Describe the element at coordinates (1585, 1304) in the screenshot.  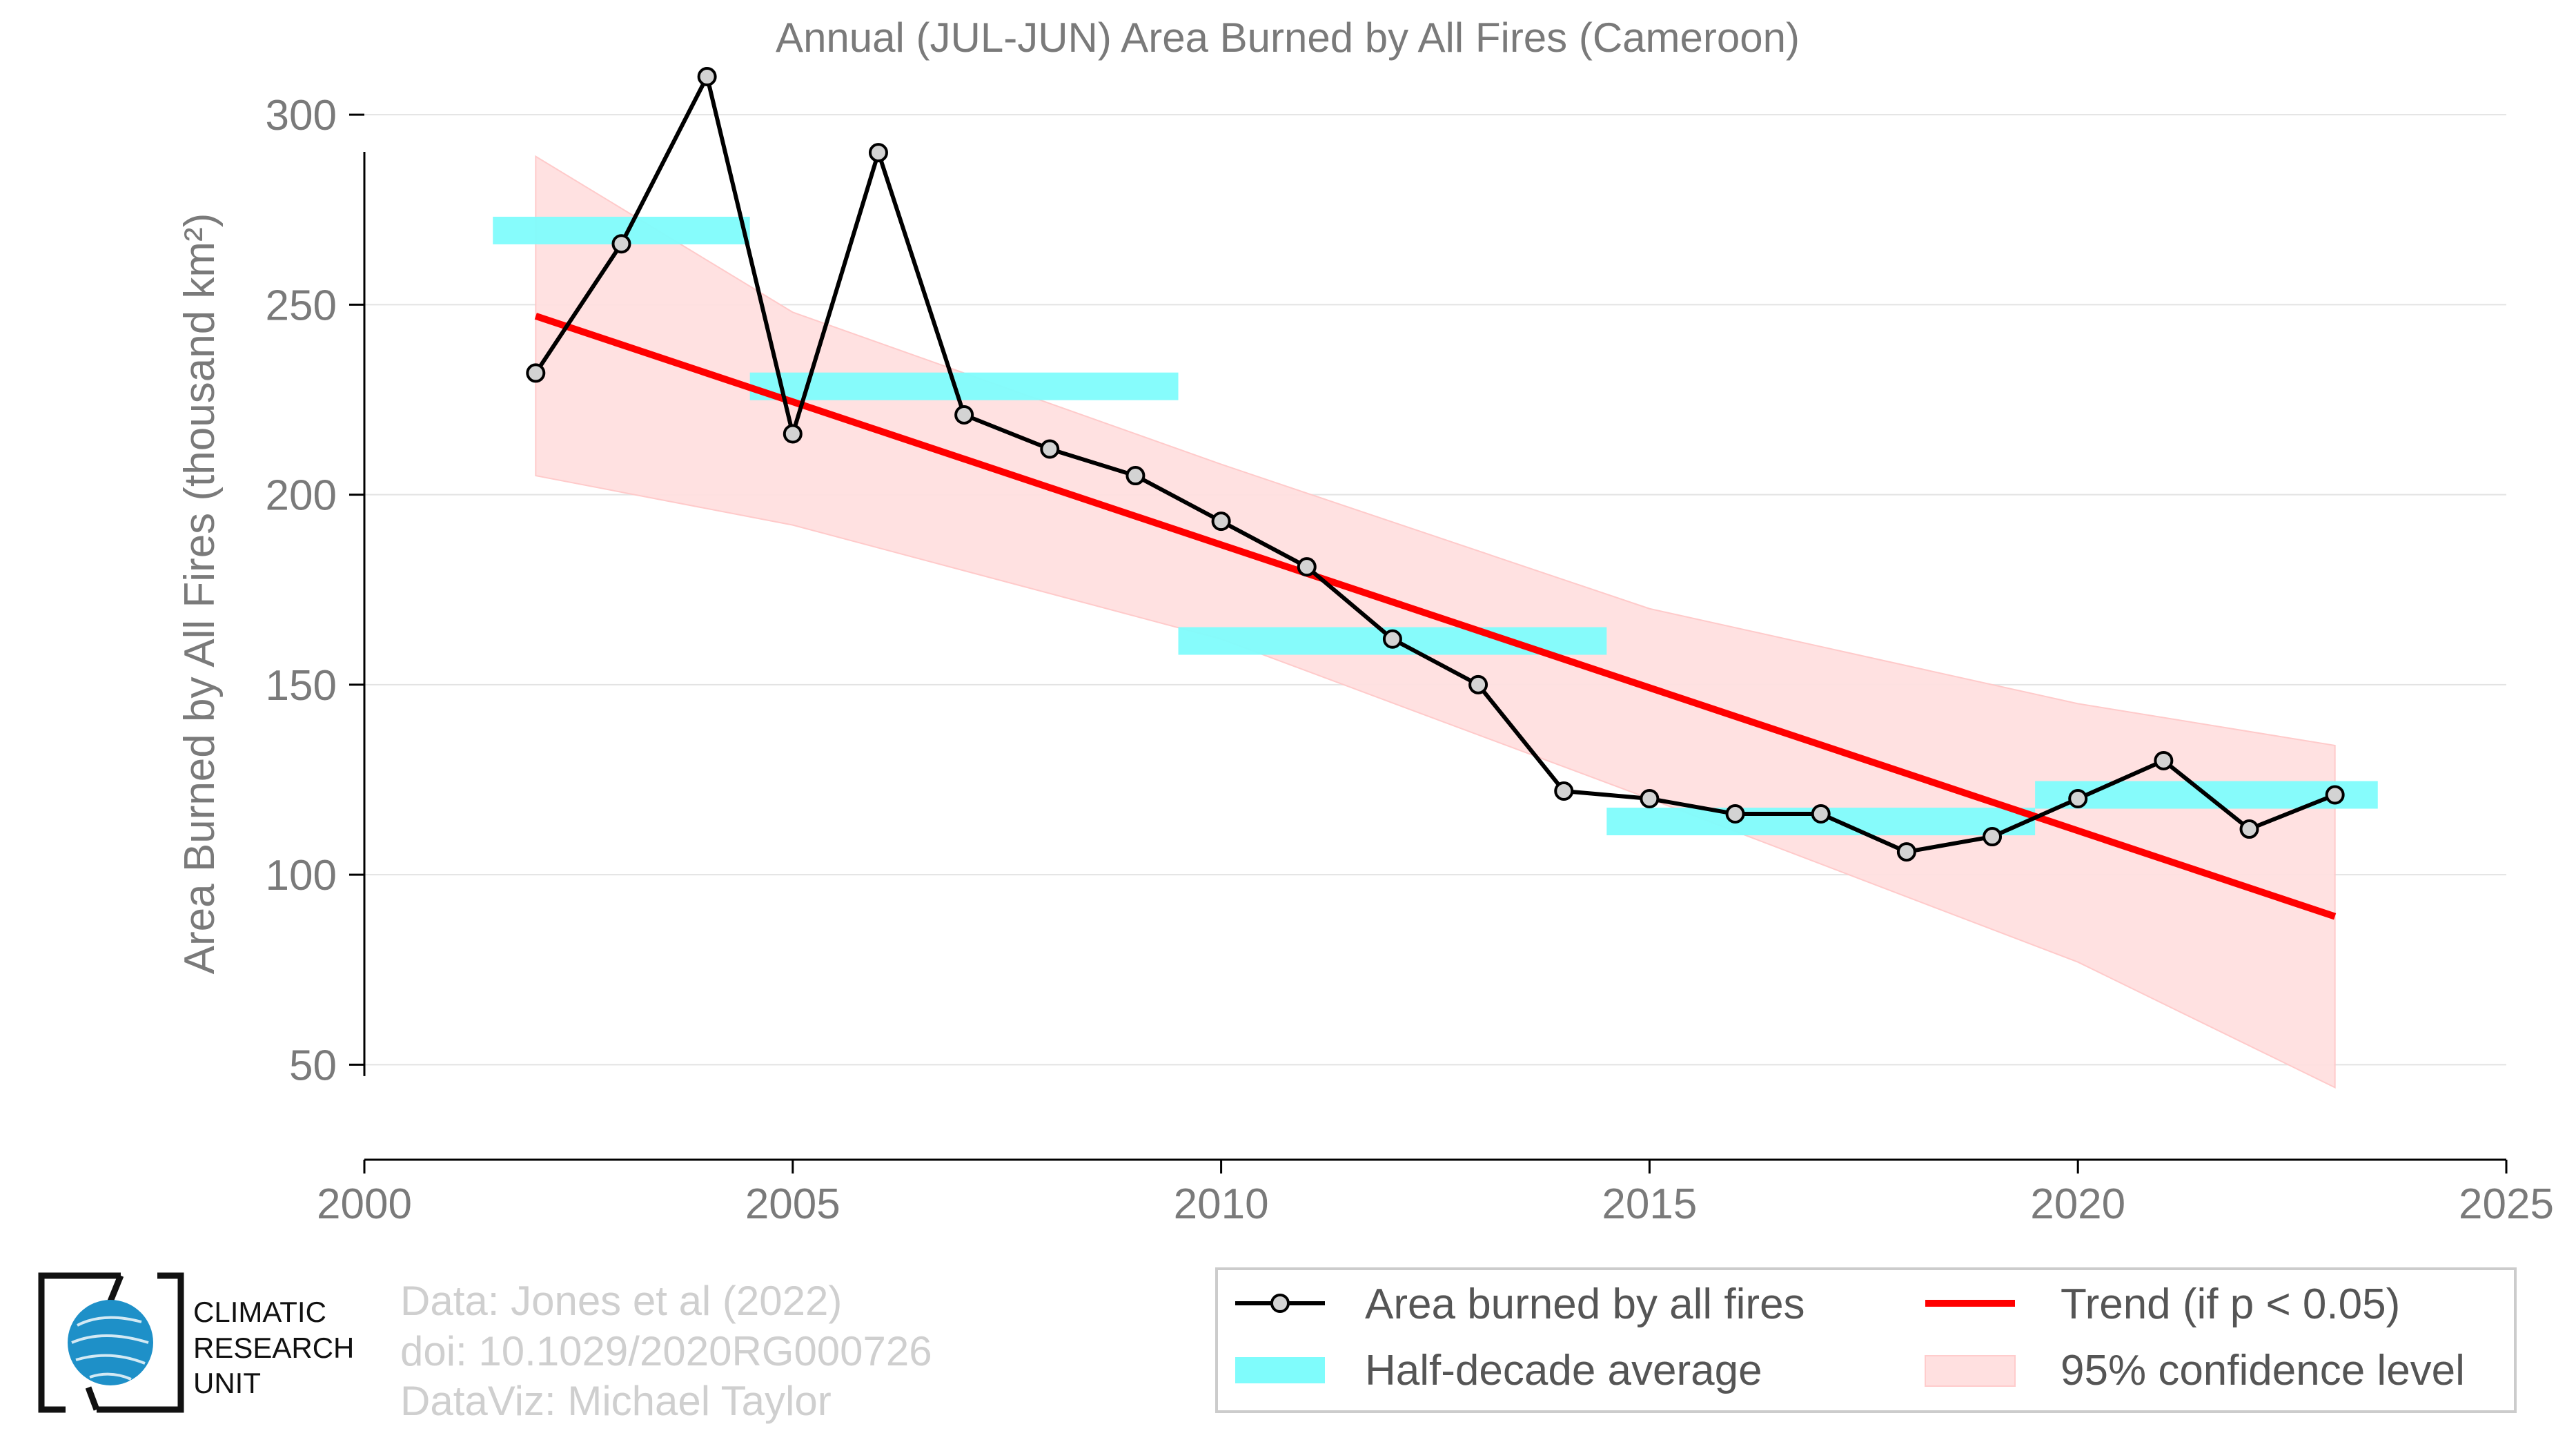
I see `legend-label-area-burned: Area burned by all fires` at that location.